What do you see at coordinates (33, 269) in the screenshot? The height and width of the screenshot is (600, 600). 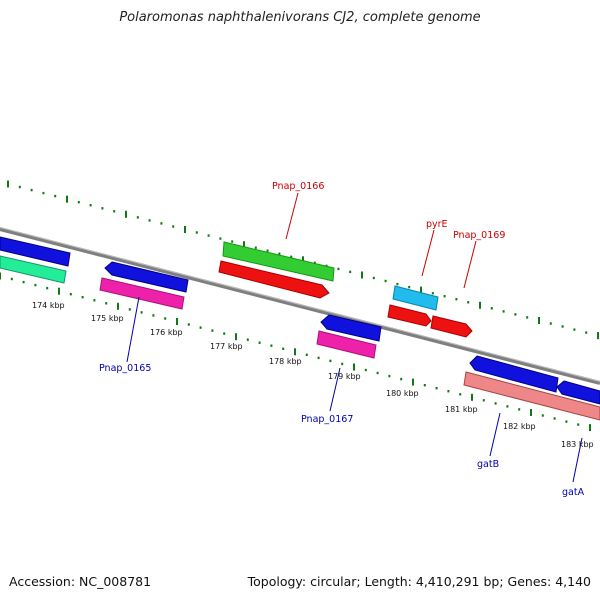 I see `gene-left-teal` at bounding box center [33, 269].